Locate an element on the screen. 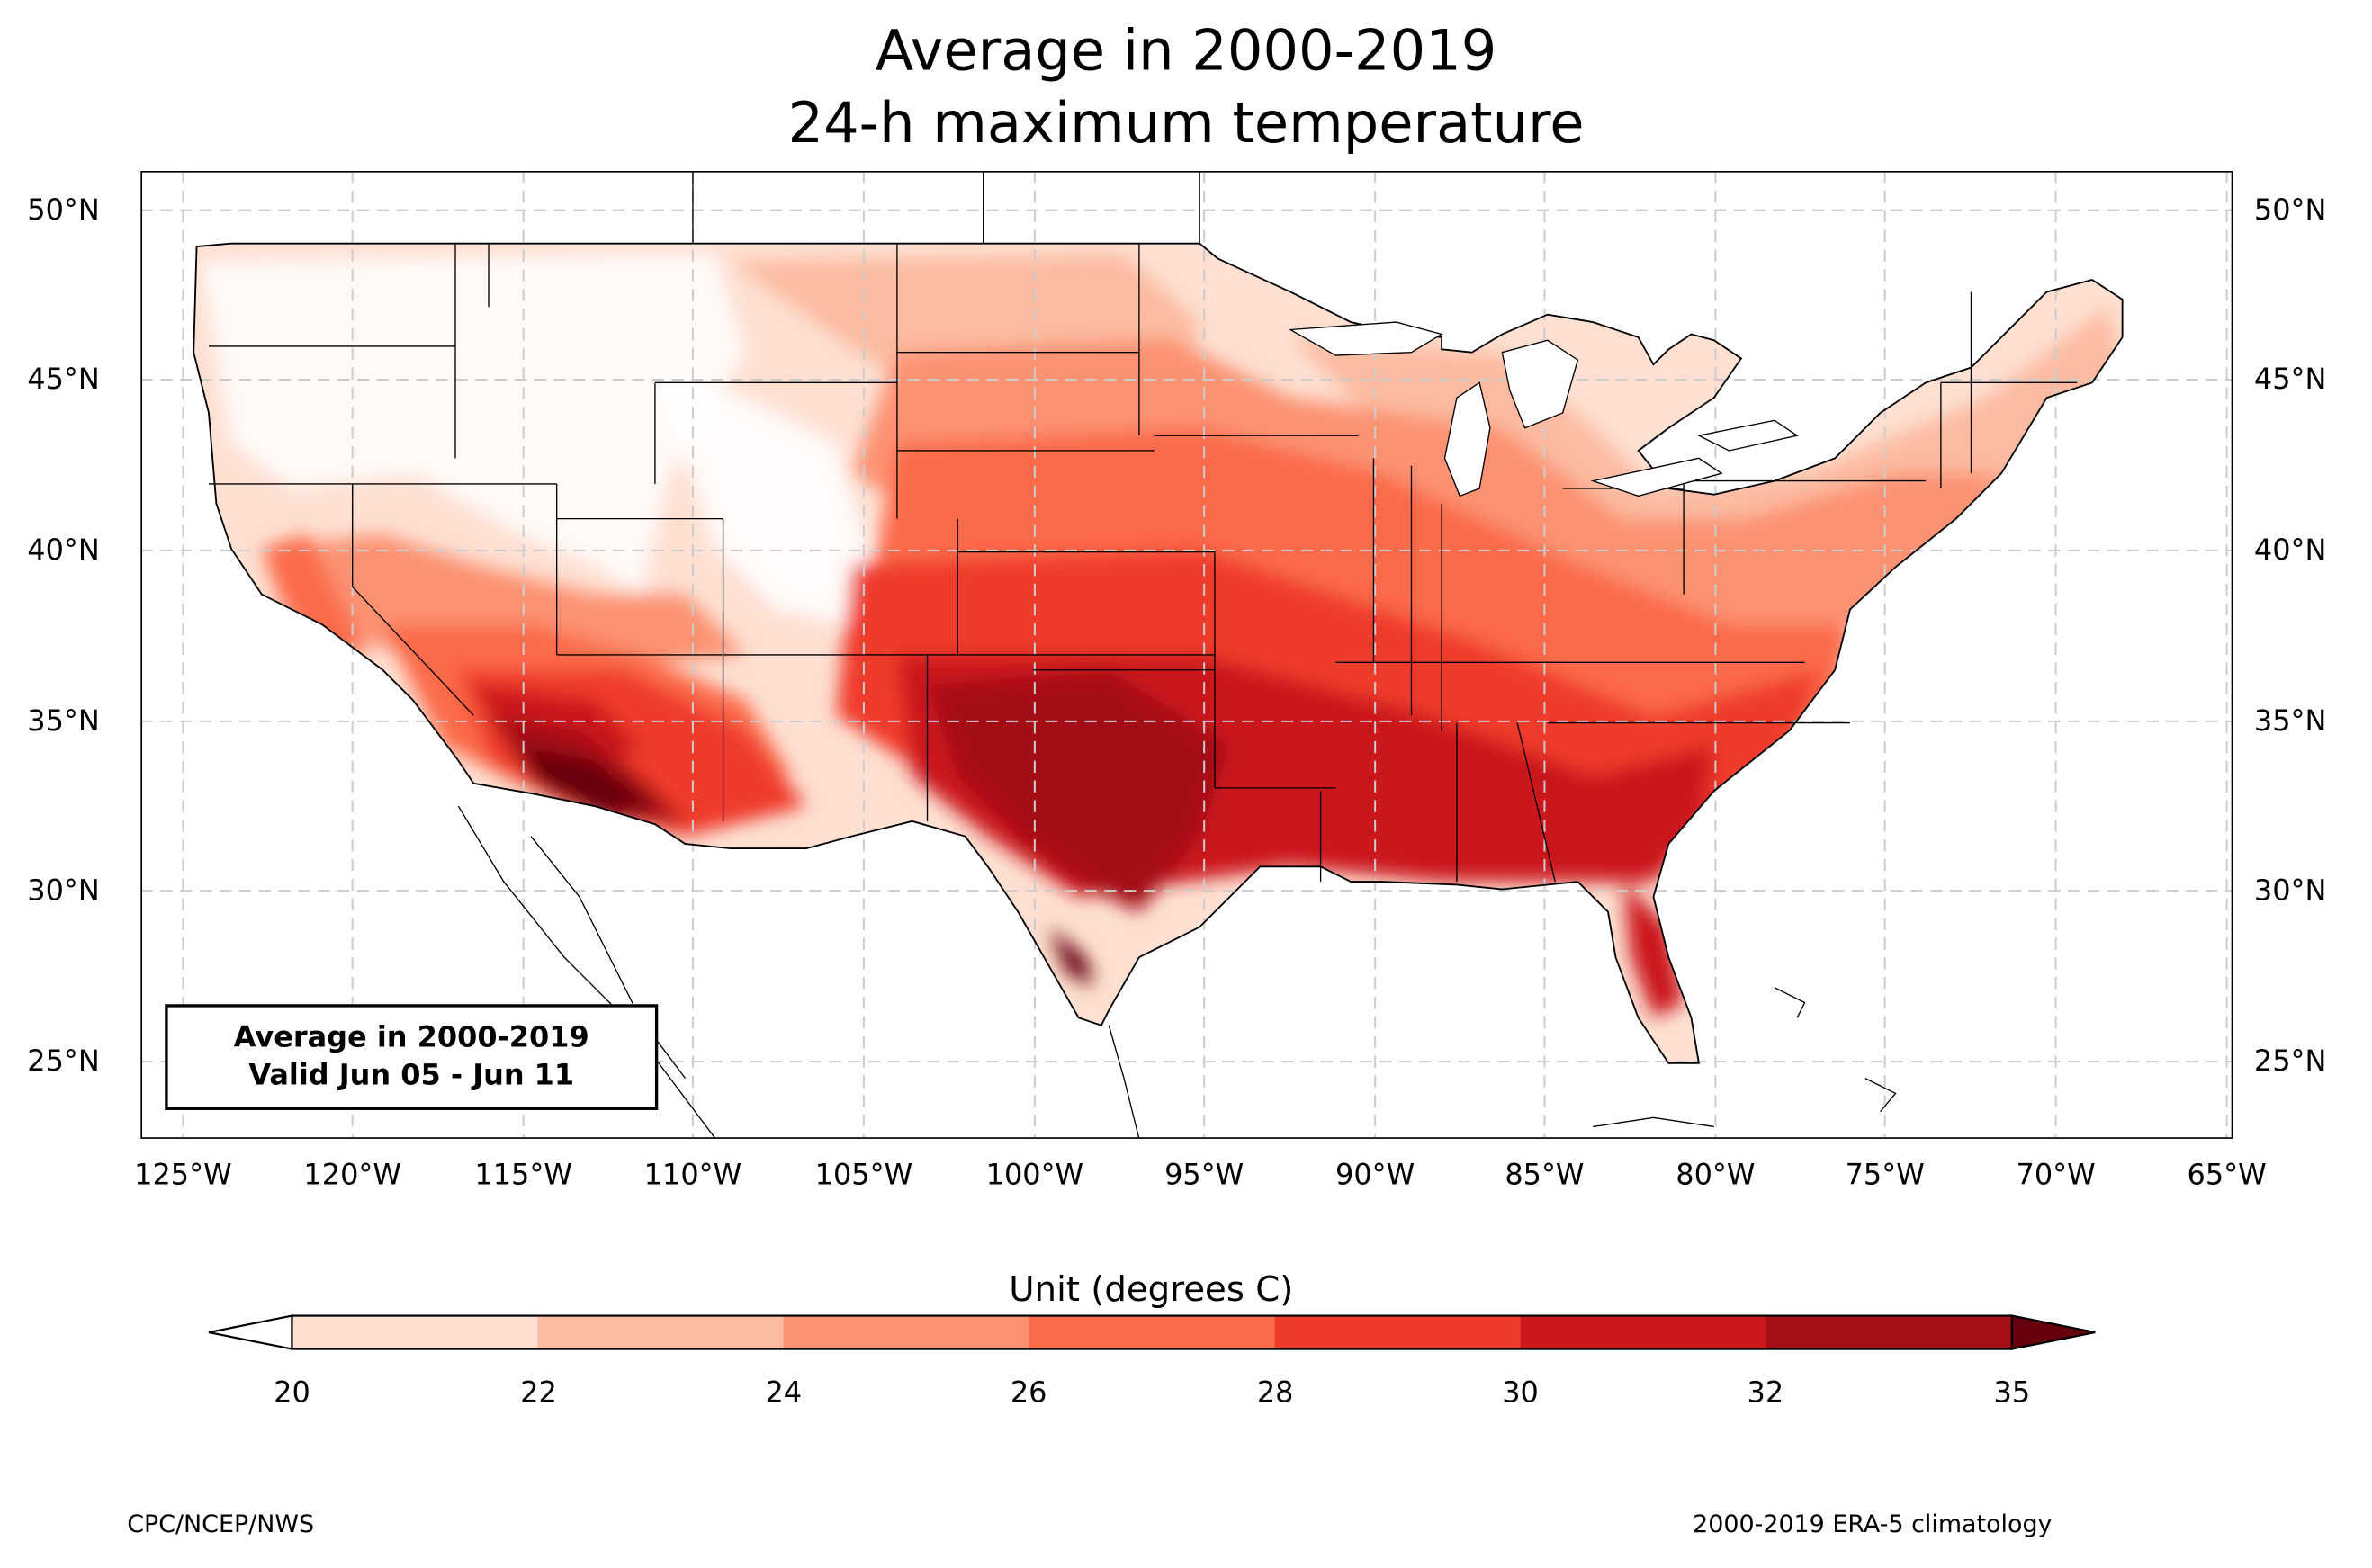 Image resolution: width=2372 pixels, height=1568 pixels. colorbar-tick-24: 24 is located at coordinates (784, 1392).